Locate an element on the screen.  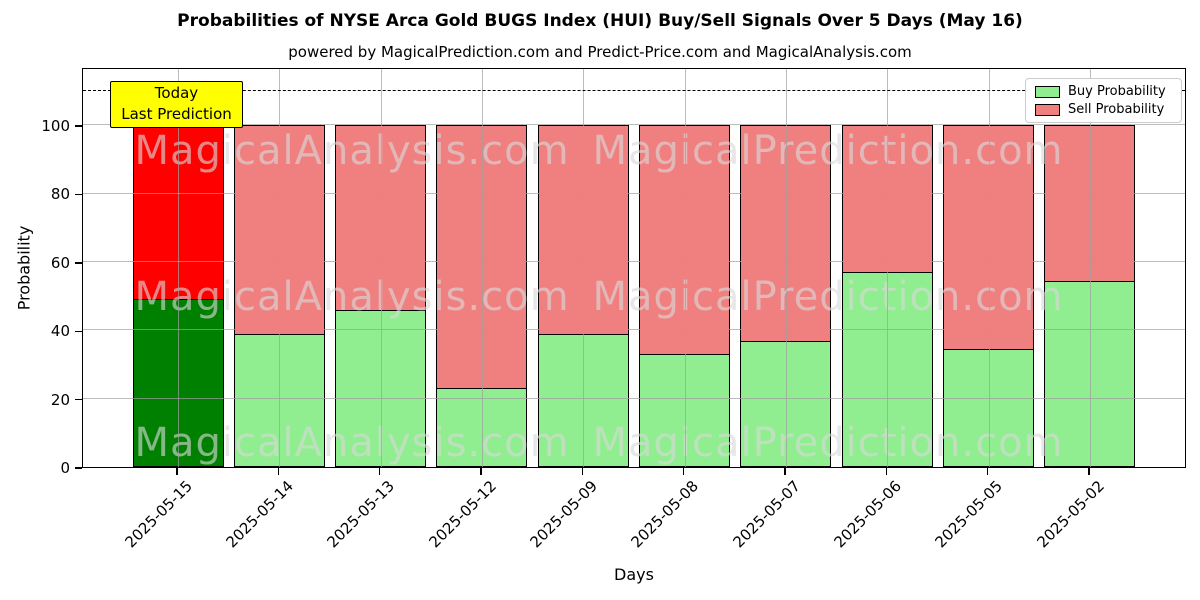
dashed-threshold-line is located at coordinates (634, 90).